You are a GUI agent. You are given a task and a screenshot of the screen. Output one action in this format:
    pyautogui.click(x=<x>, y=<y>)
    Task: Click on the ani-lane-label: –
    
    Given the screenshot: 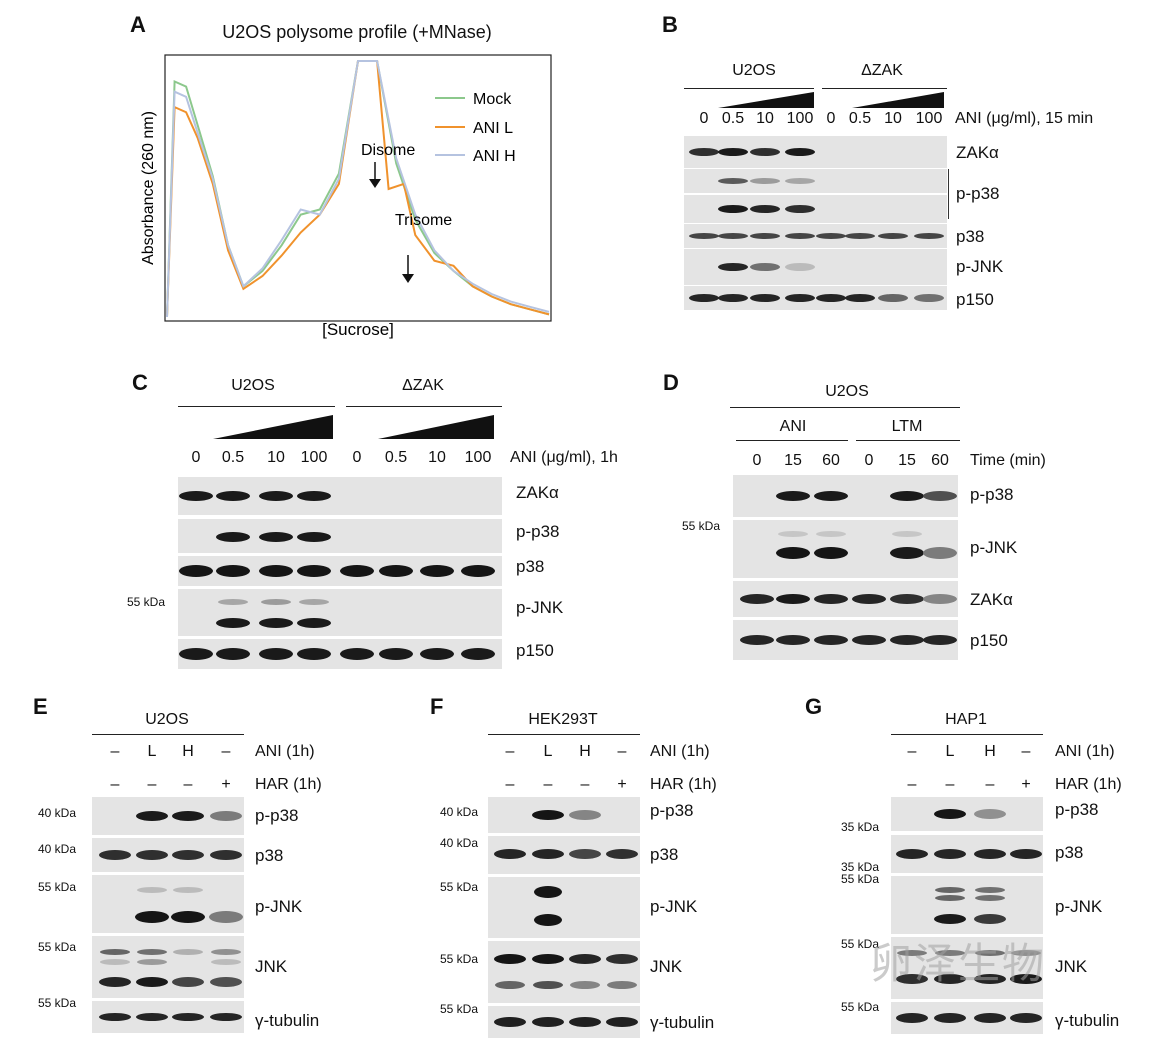 What is the action you would take?
    pyautogui.click(x=510, y=751)
    